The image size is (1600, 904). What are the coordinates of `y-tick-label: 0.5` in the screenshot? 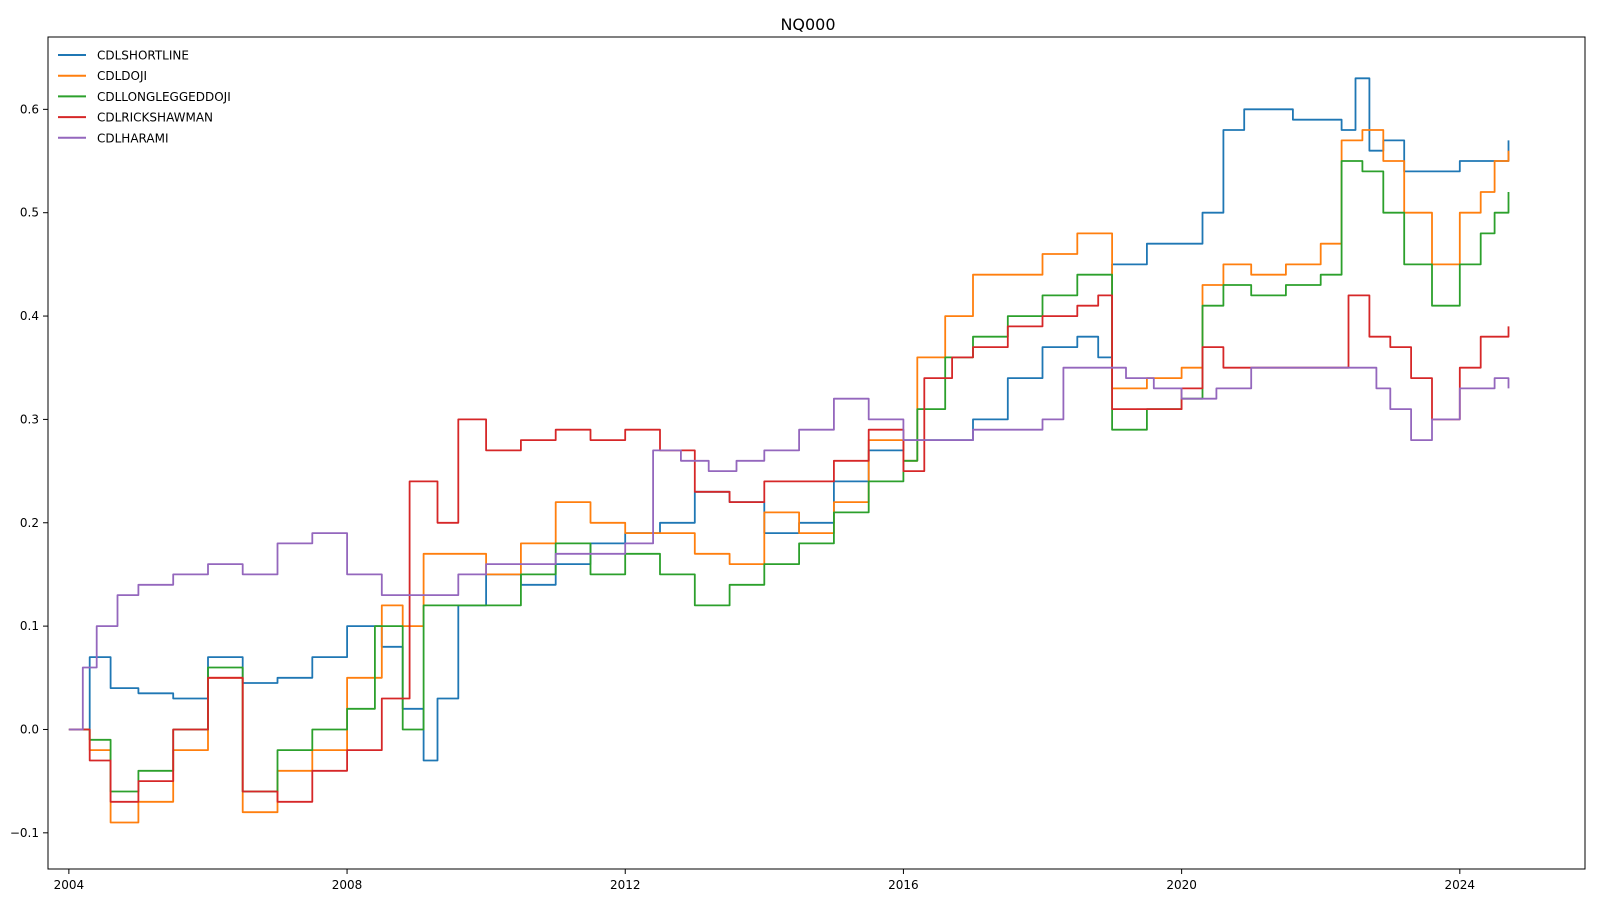 It's located at (29, 213).